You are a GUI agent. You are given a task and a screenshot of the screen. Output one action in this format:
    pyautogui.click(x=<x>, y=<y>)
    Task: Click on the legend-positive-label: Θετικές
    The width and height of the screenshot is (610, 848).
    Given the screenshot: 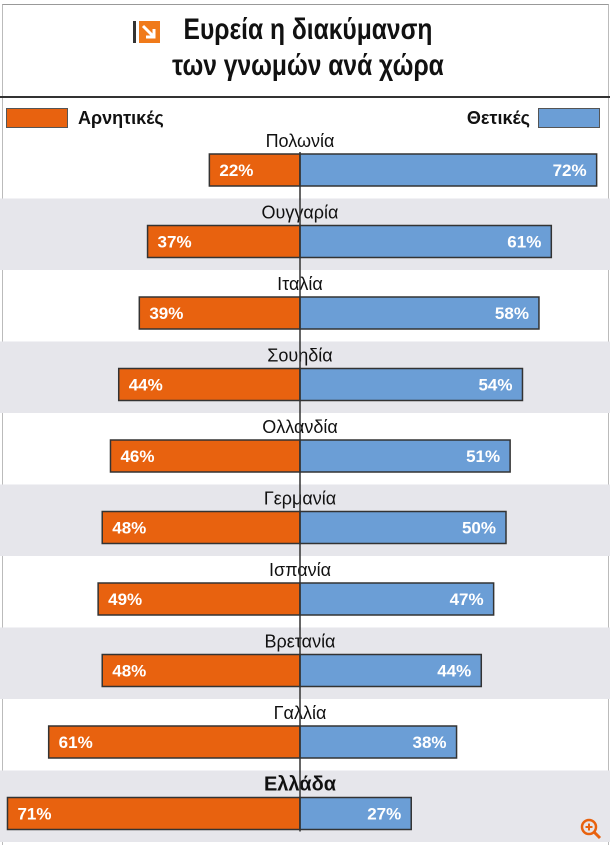 What is the action you would take?
    pyautogui.click(x=498, y=117)
    